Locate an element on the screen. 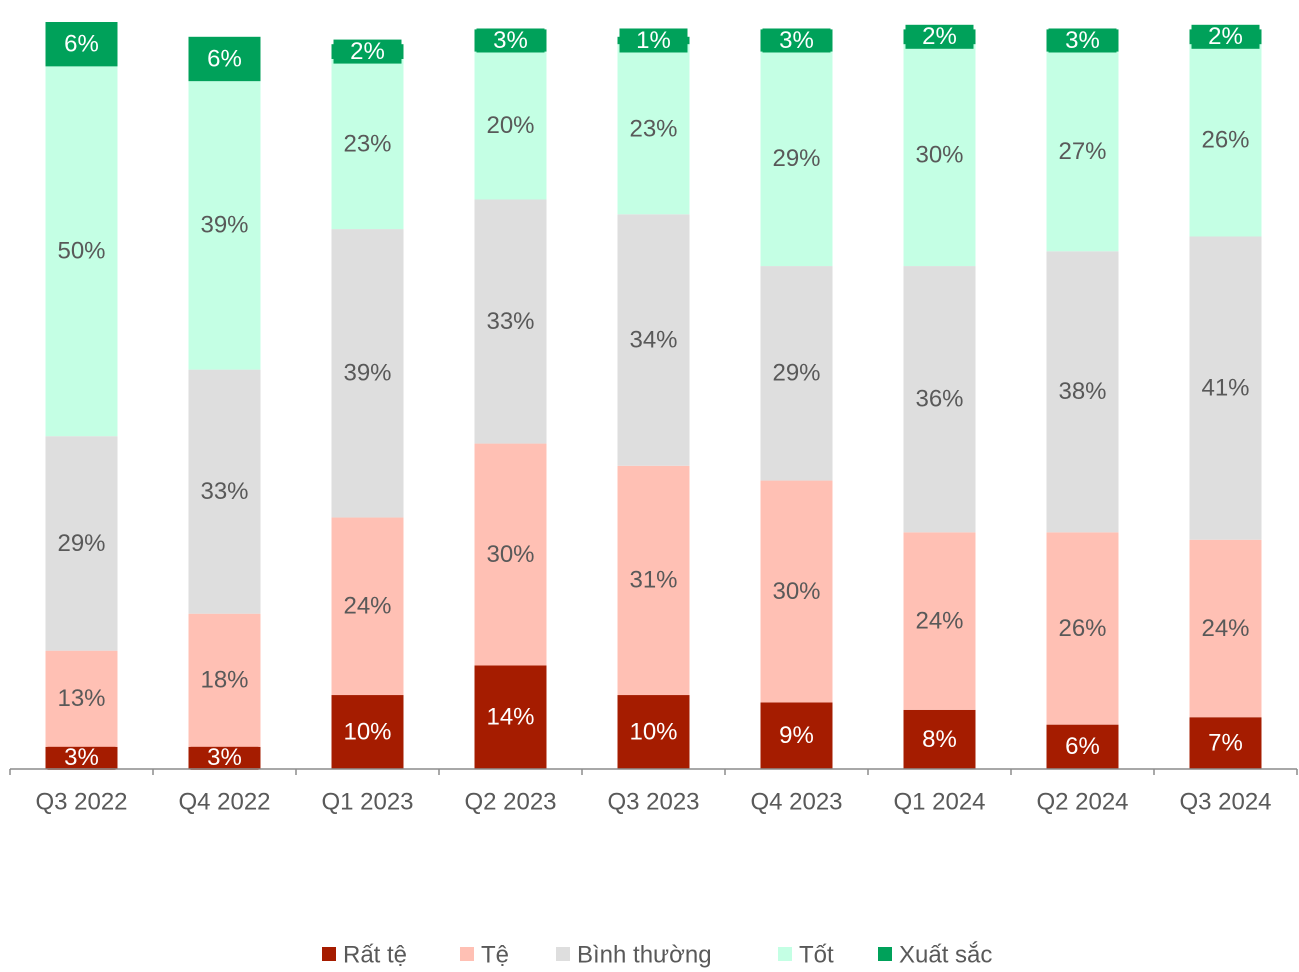  data-label: 31% is located at coordinates (653, 580).